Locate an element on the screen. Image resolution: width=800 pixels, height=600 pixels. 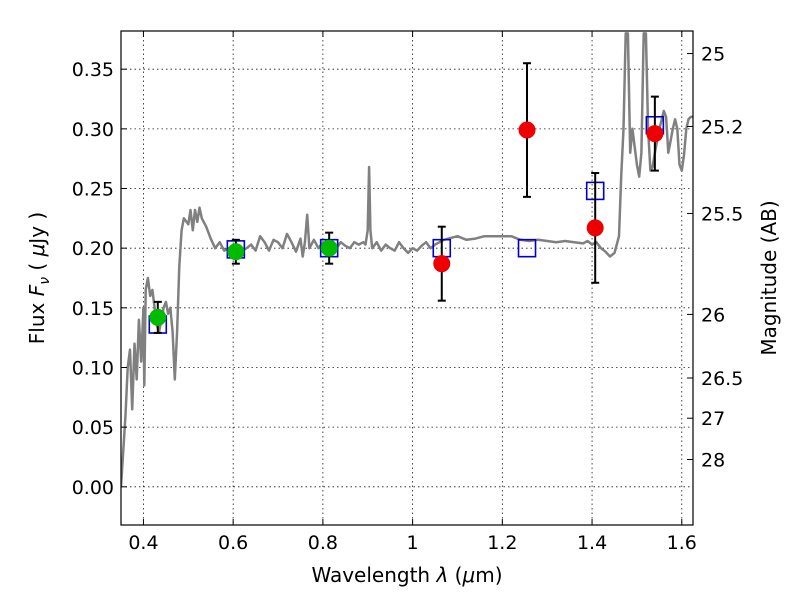
x-axis-label-mu: μ is located at coordinates (468, 575).